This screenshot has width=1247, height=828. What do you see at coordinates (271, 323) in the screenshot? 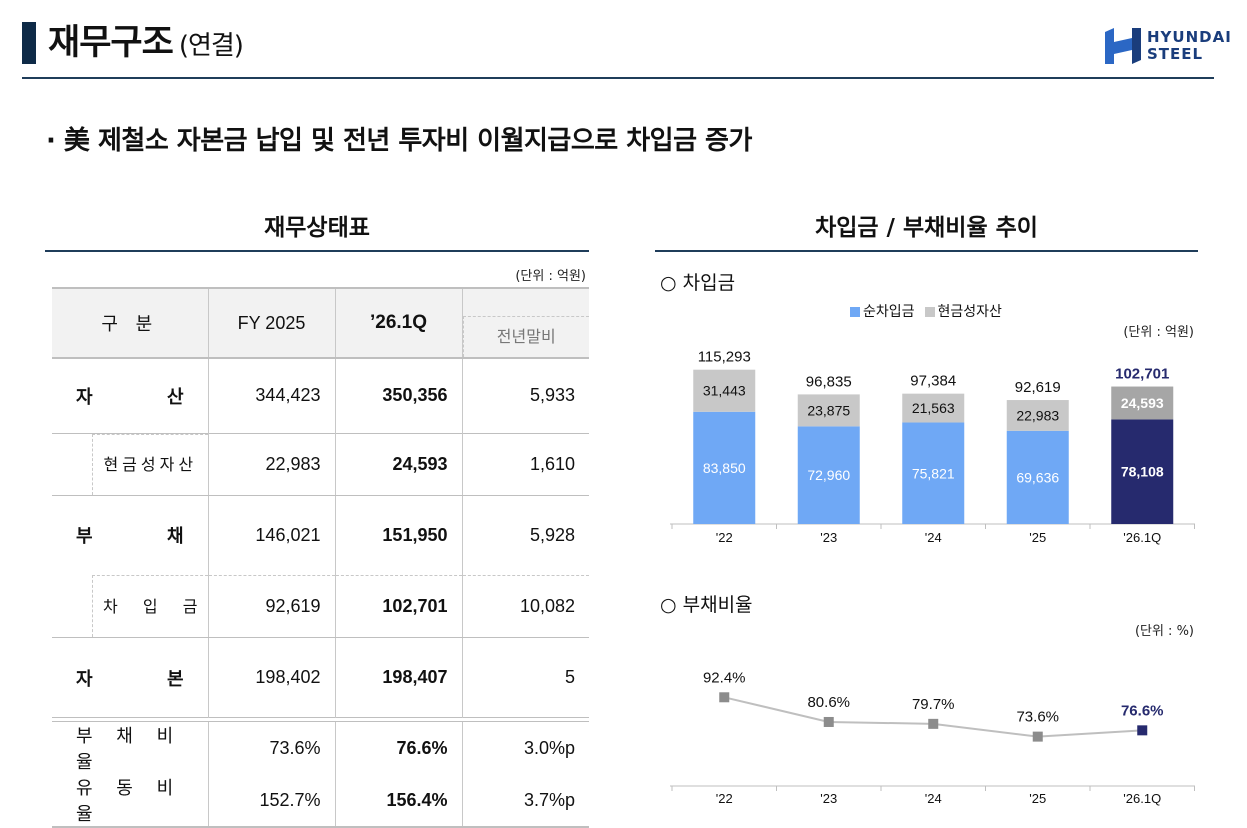
I see `header-fy2025: FY 2025` at bounding box center [271, 323].